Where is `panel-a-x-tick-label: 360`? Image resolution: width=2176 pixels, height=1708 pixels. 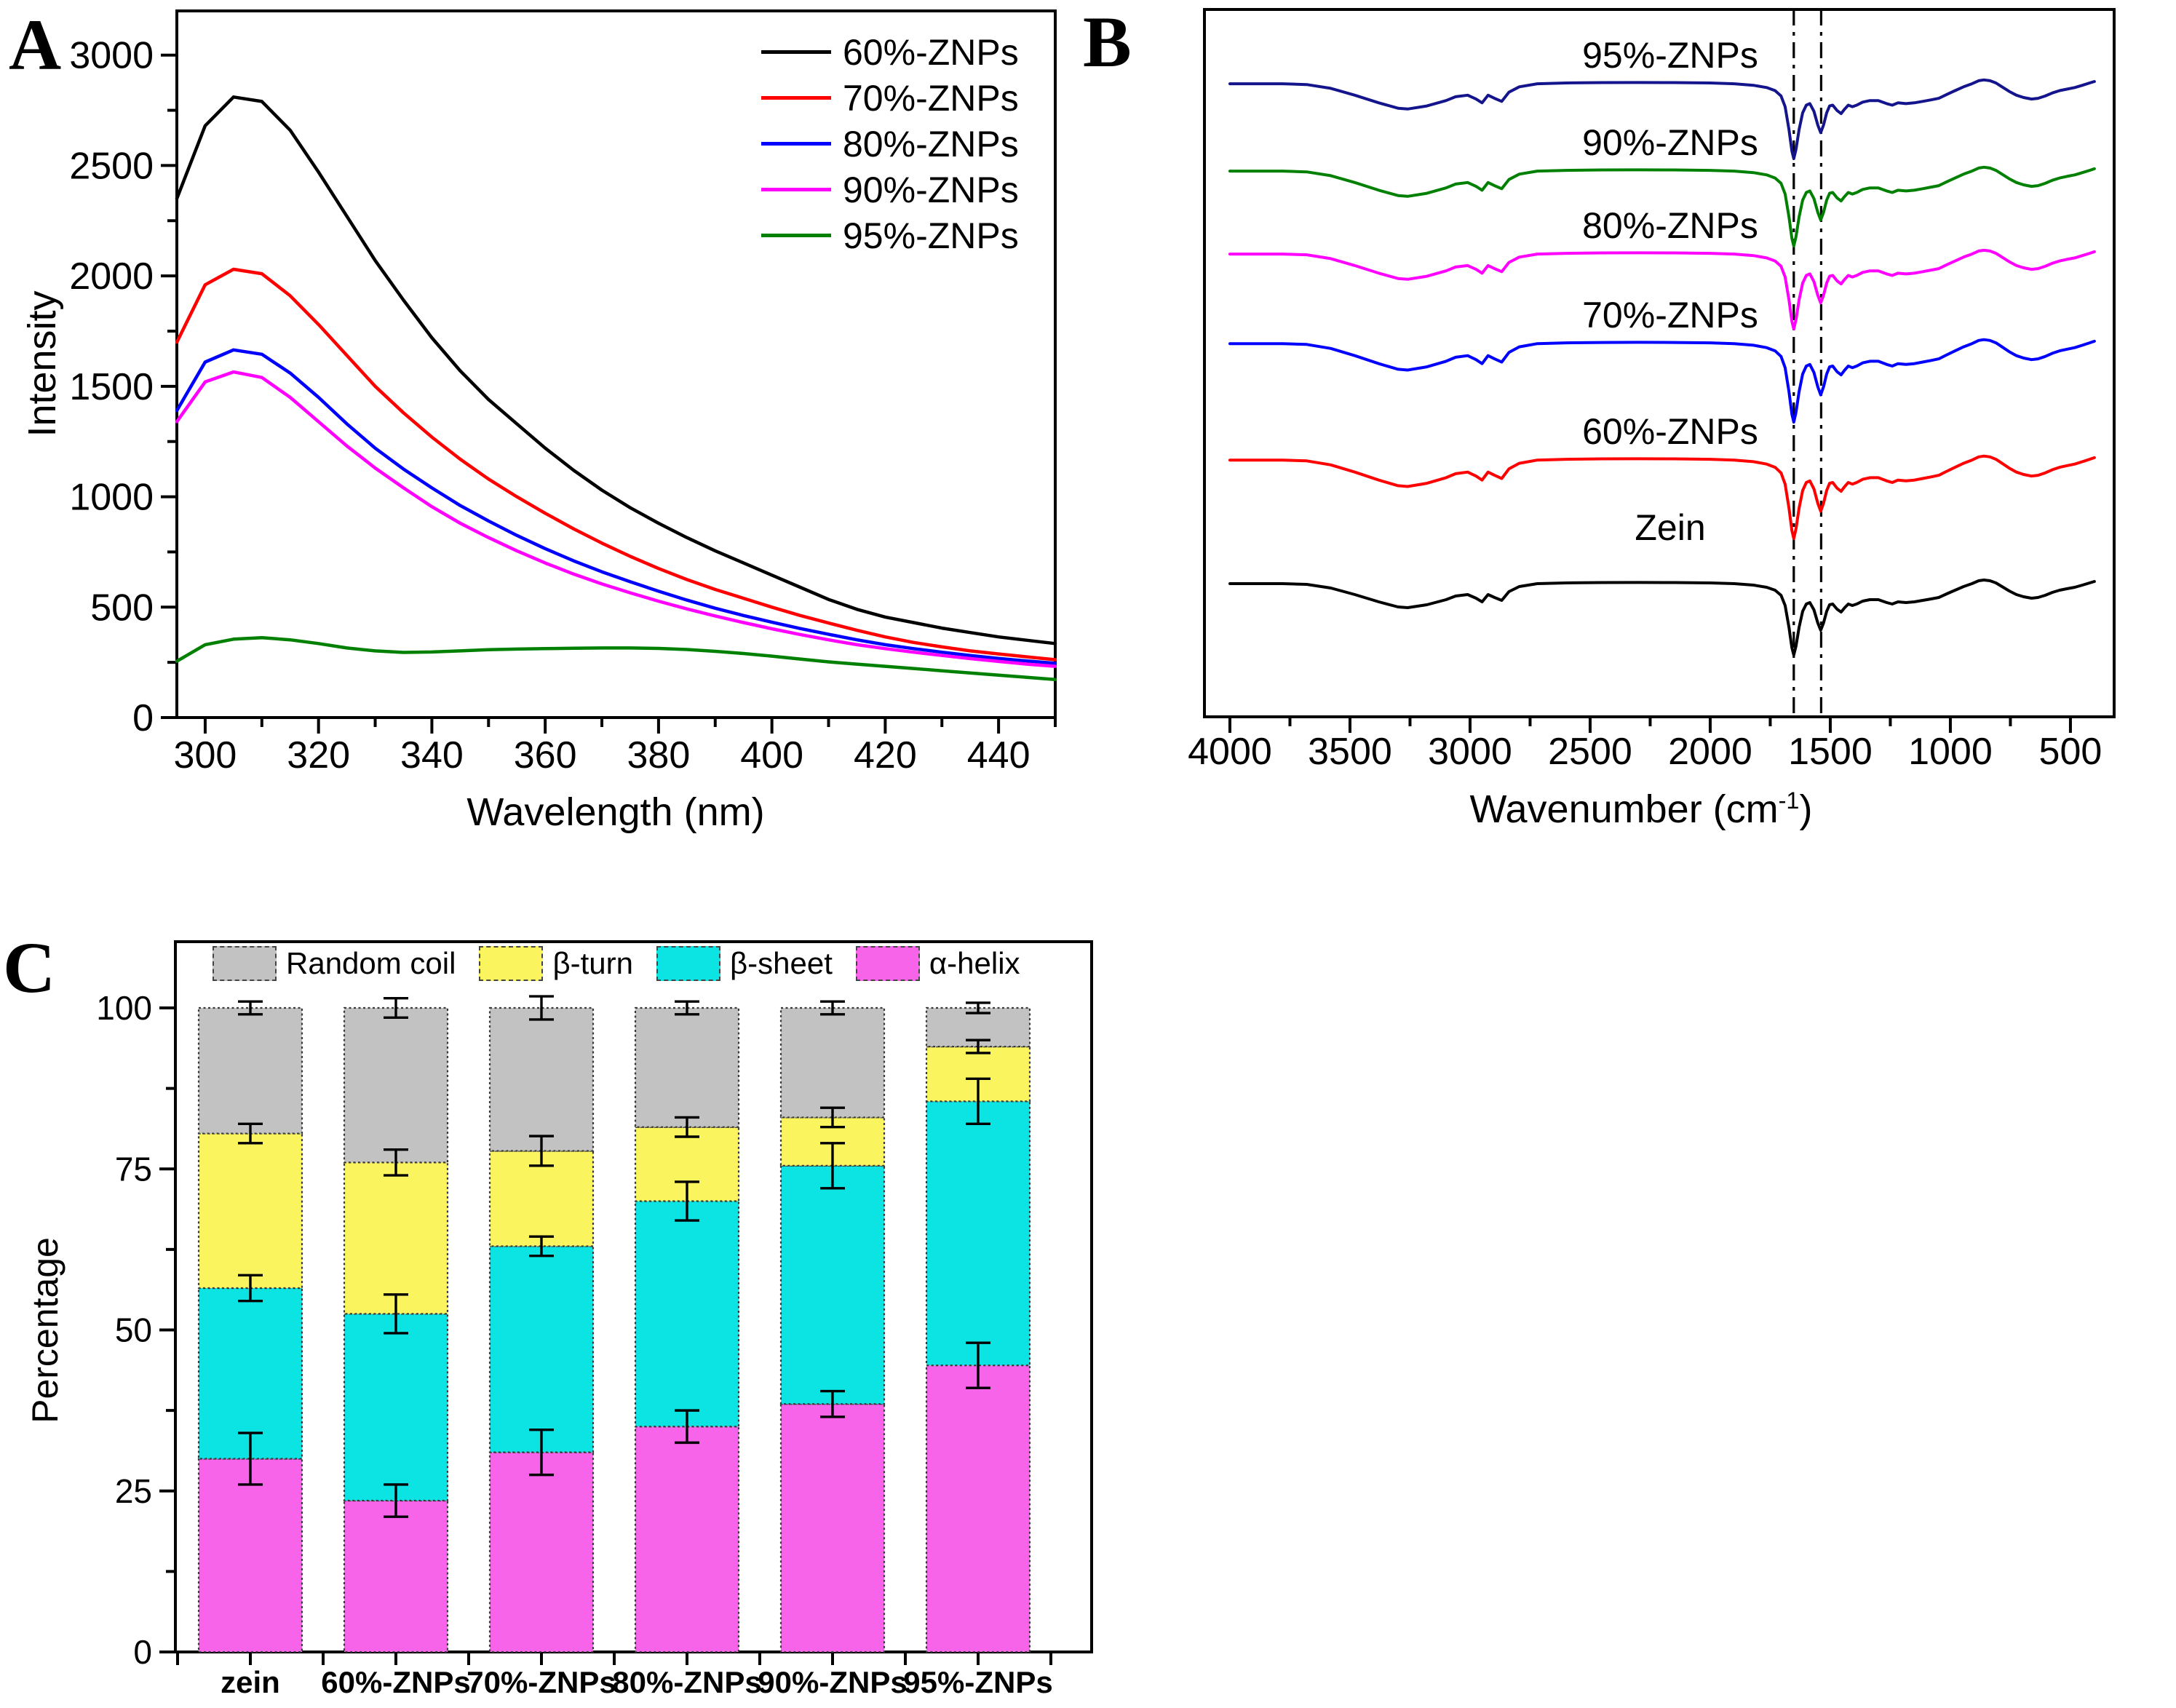
panel-a-x-tick-label: 360 is located at coordinates (545, 755).